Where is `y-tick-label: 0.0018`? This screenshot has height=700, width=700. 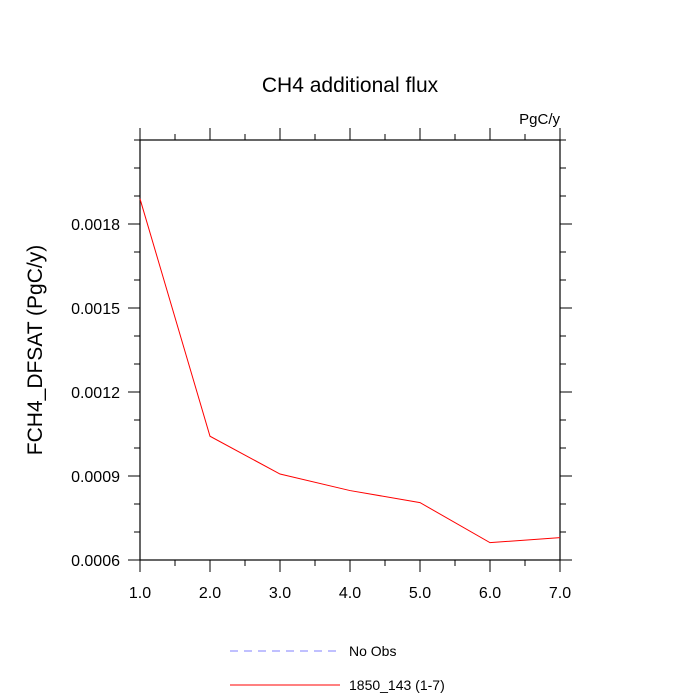
y-tick-label: 0.0018 is located at coordinates (95, 225).